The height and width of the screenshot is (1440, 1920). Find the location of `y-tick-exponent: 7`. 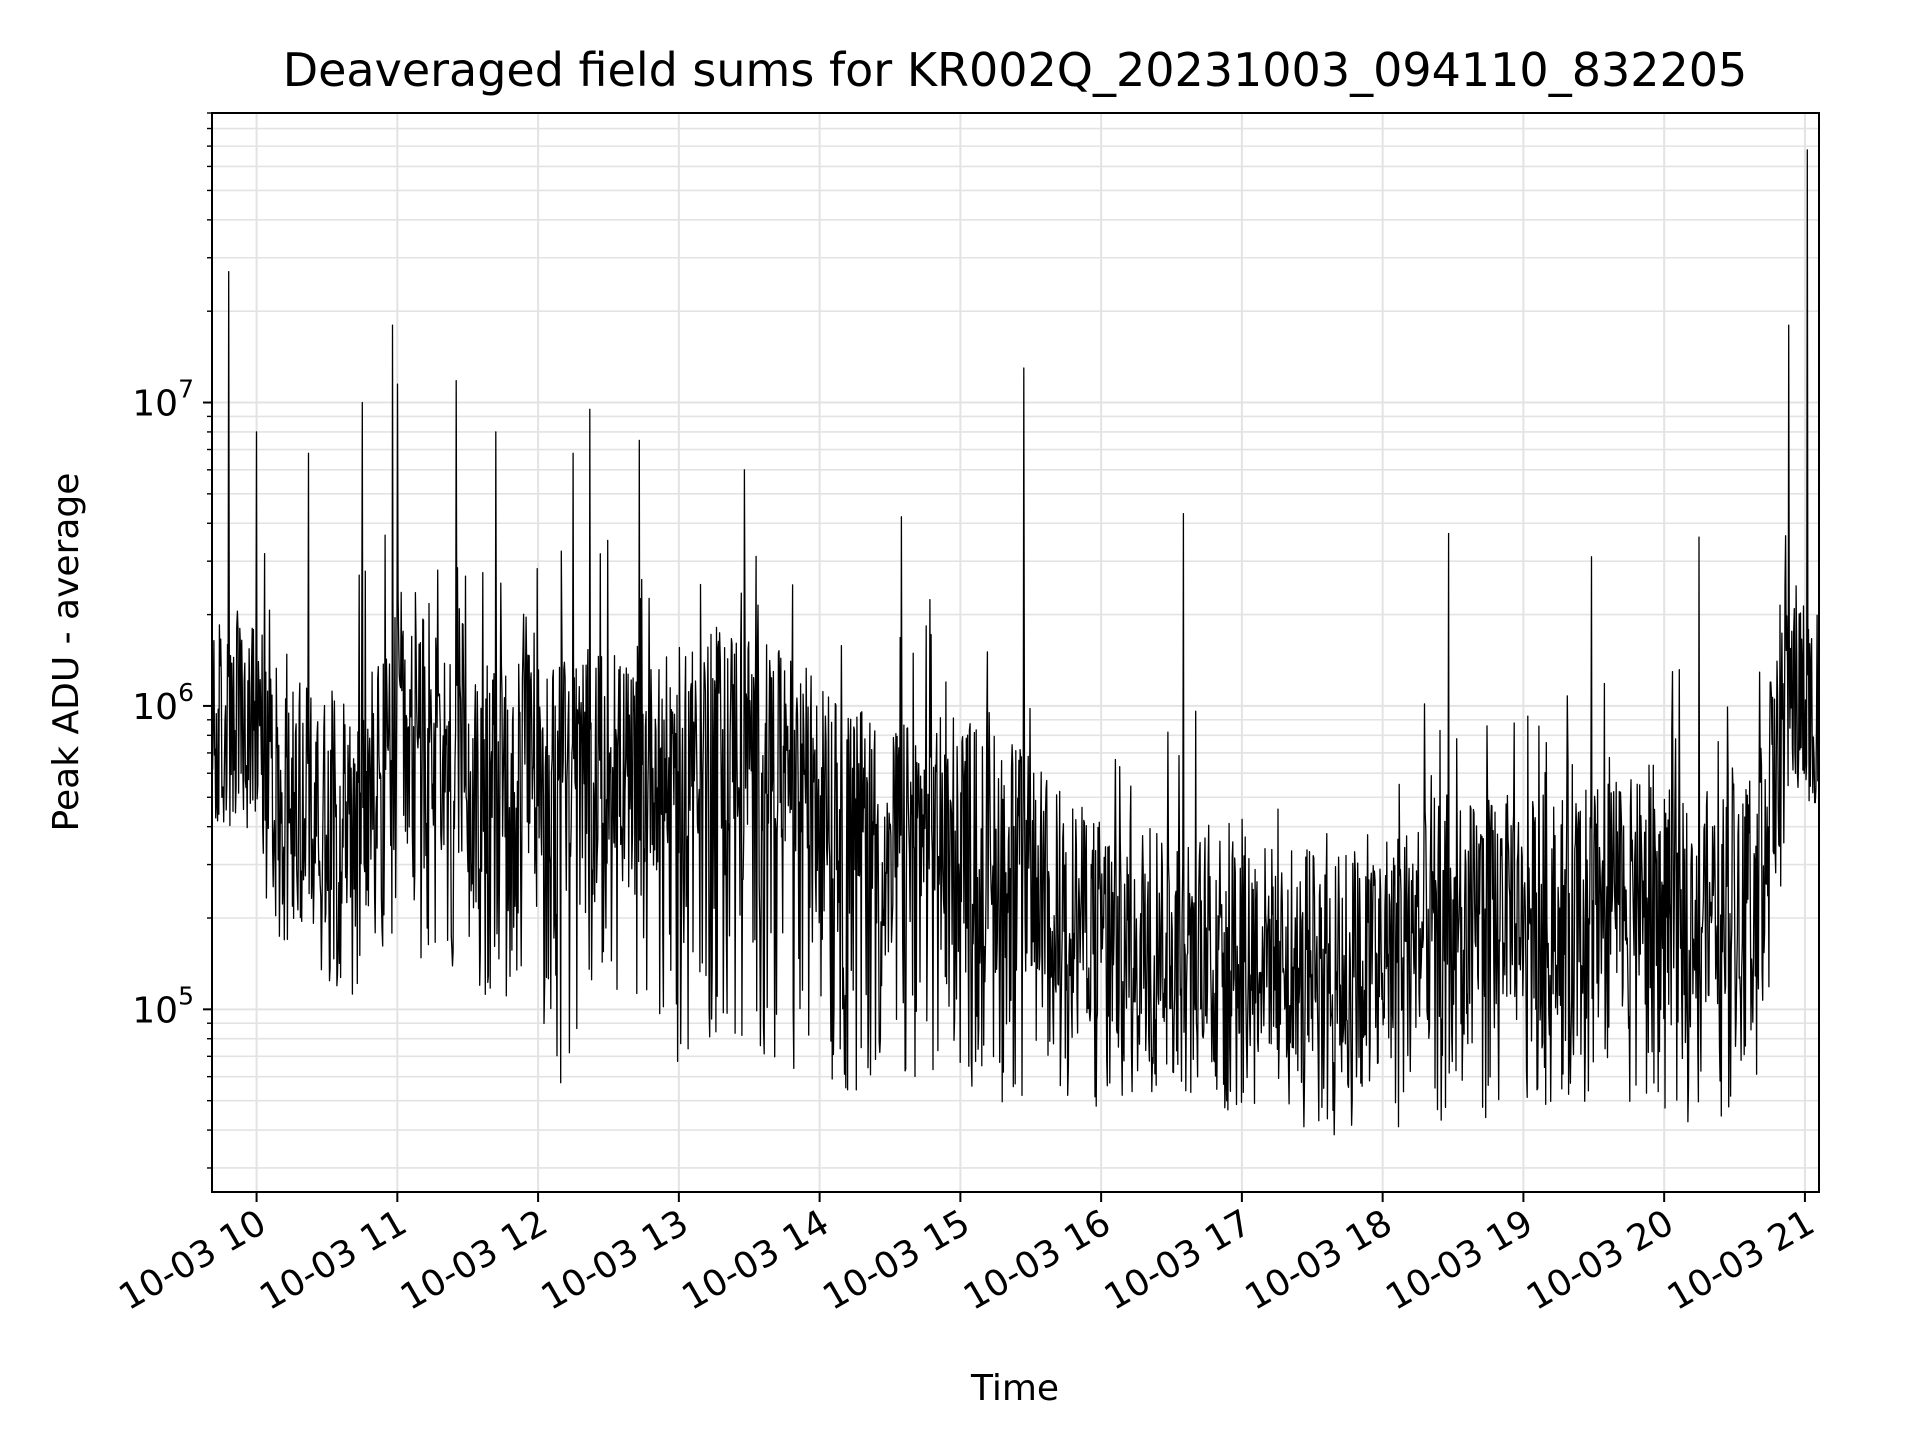

y-tick-exponent: 7 is located at coordinates (186, 389).